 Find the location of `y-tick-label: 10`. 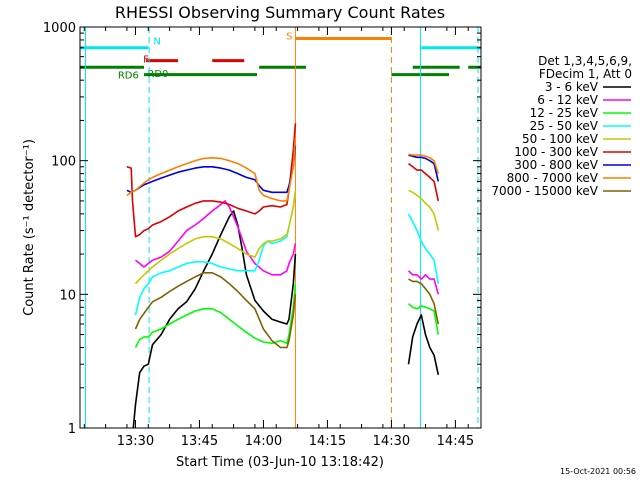

y-tick-label: 10 is located at coordinates (67, 295).